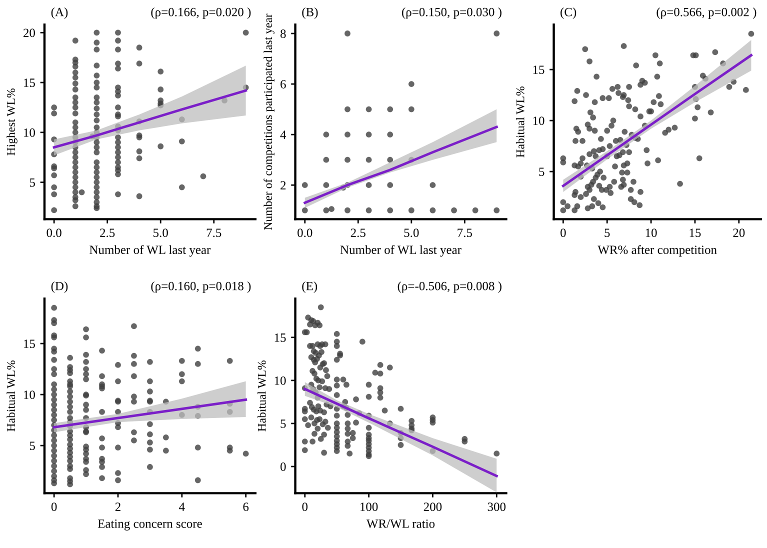  I want to click on y-tick-label: 2, so click(283, 185).